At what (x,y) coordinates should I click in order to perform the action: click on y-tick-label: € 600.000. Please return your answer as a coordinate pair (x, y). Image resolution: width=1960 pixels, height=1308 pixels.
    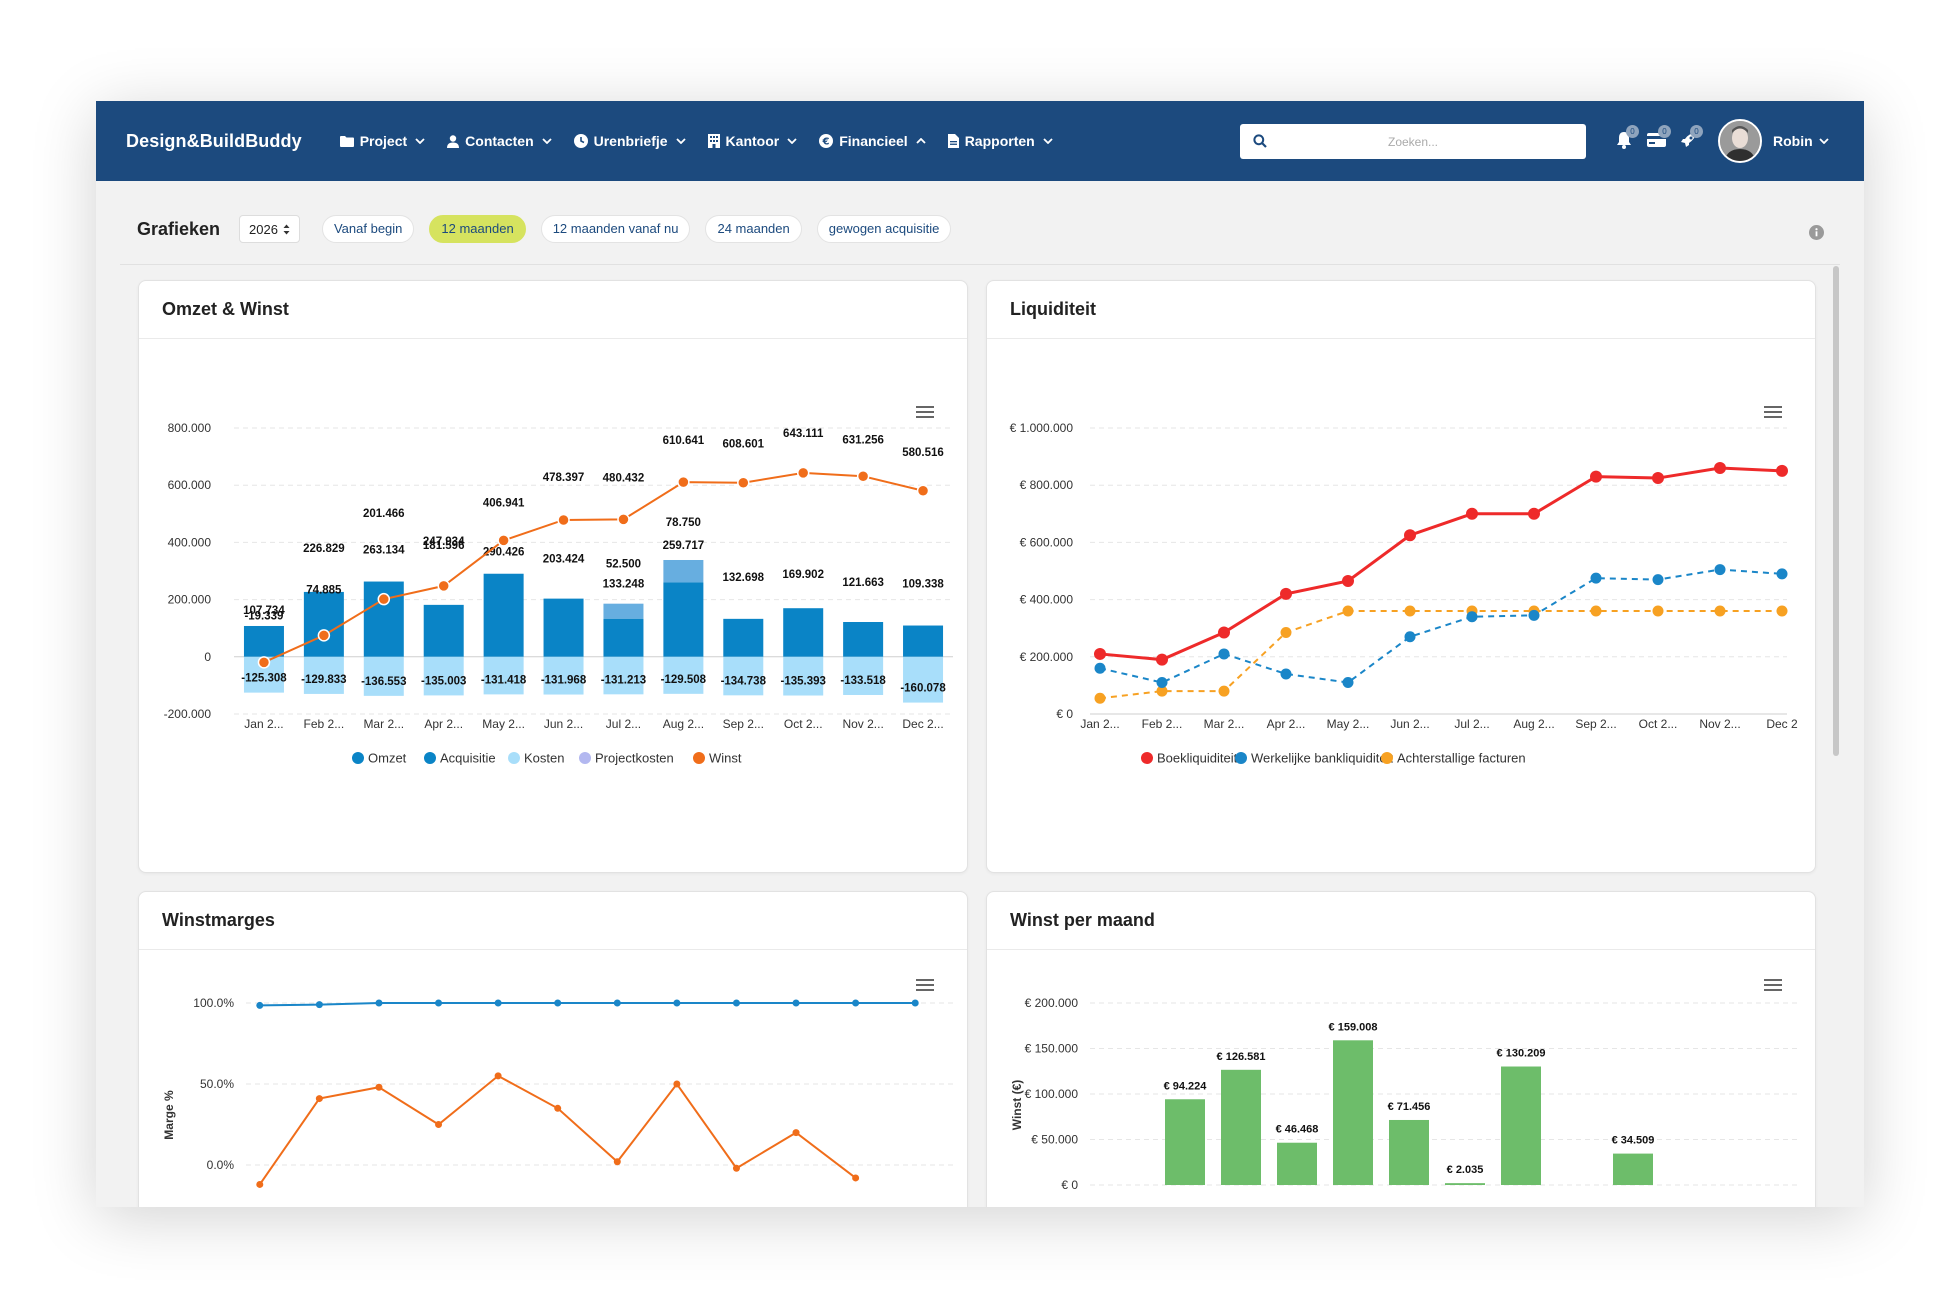
    Looking at the image, I should click on (1047, 542).